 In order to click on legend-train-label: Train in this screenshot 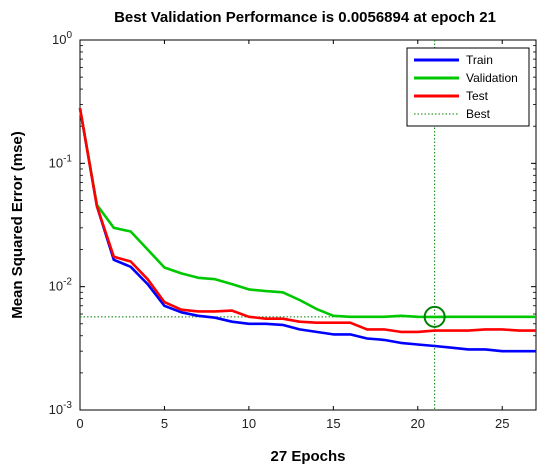, I will do `click(479, 60)`.